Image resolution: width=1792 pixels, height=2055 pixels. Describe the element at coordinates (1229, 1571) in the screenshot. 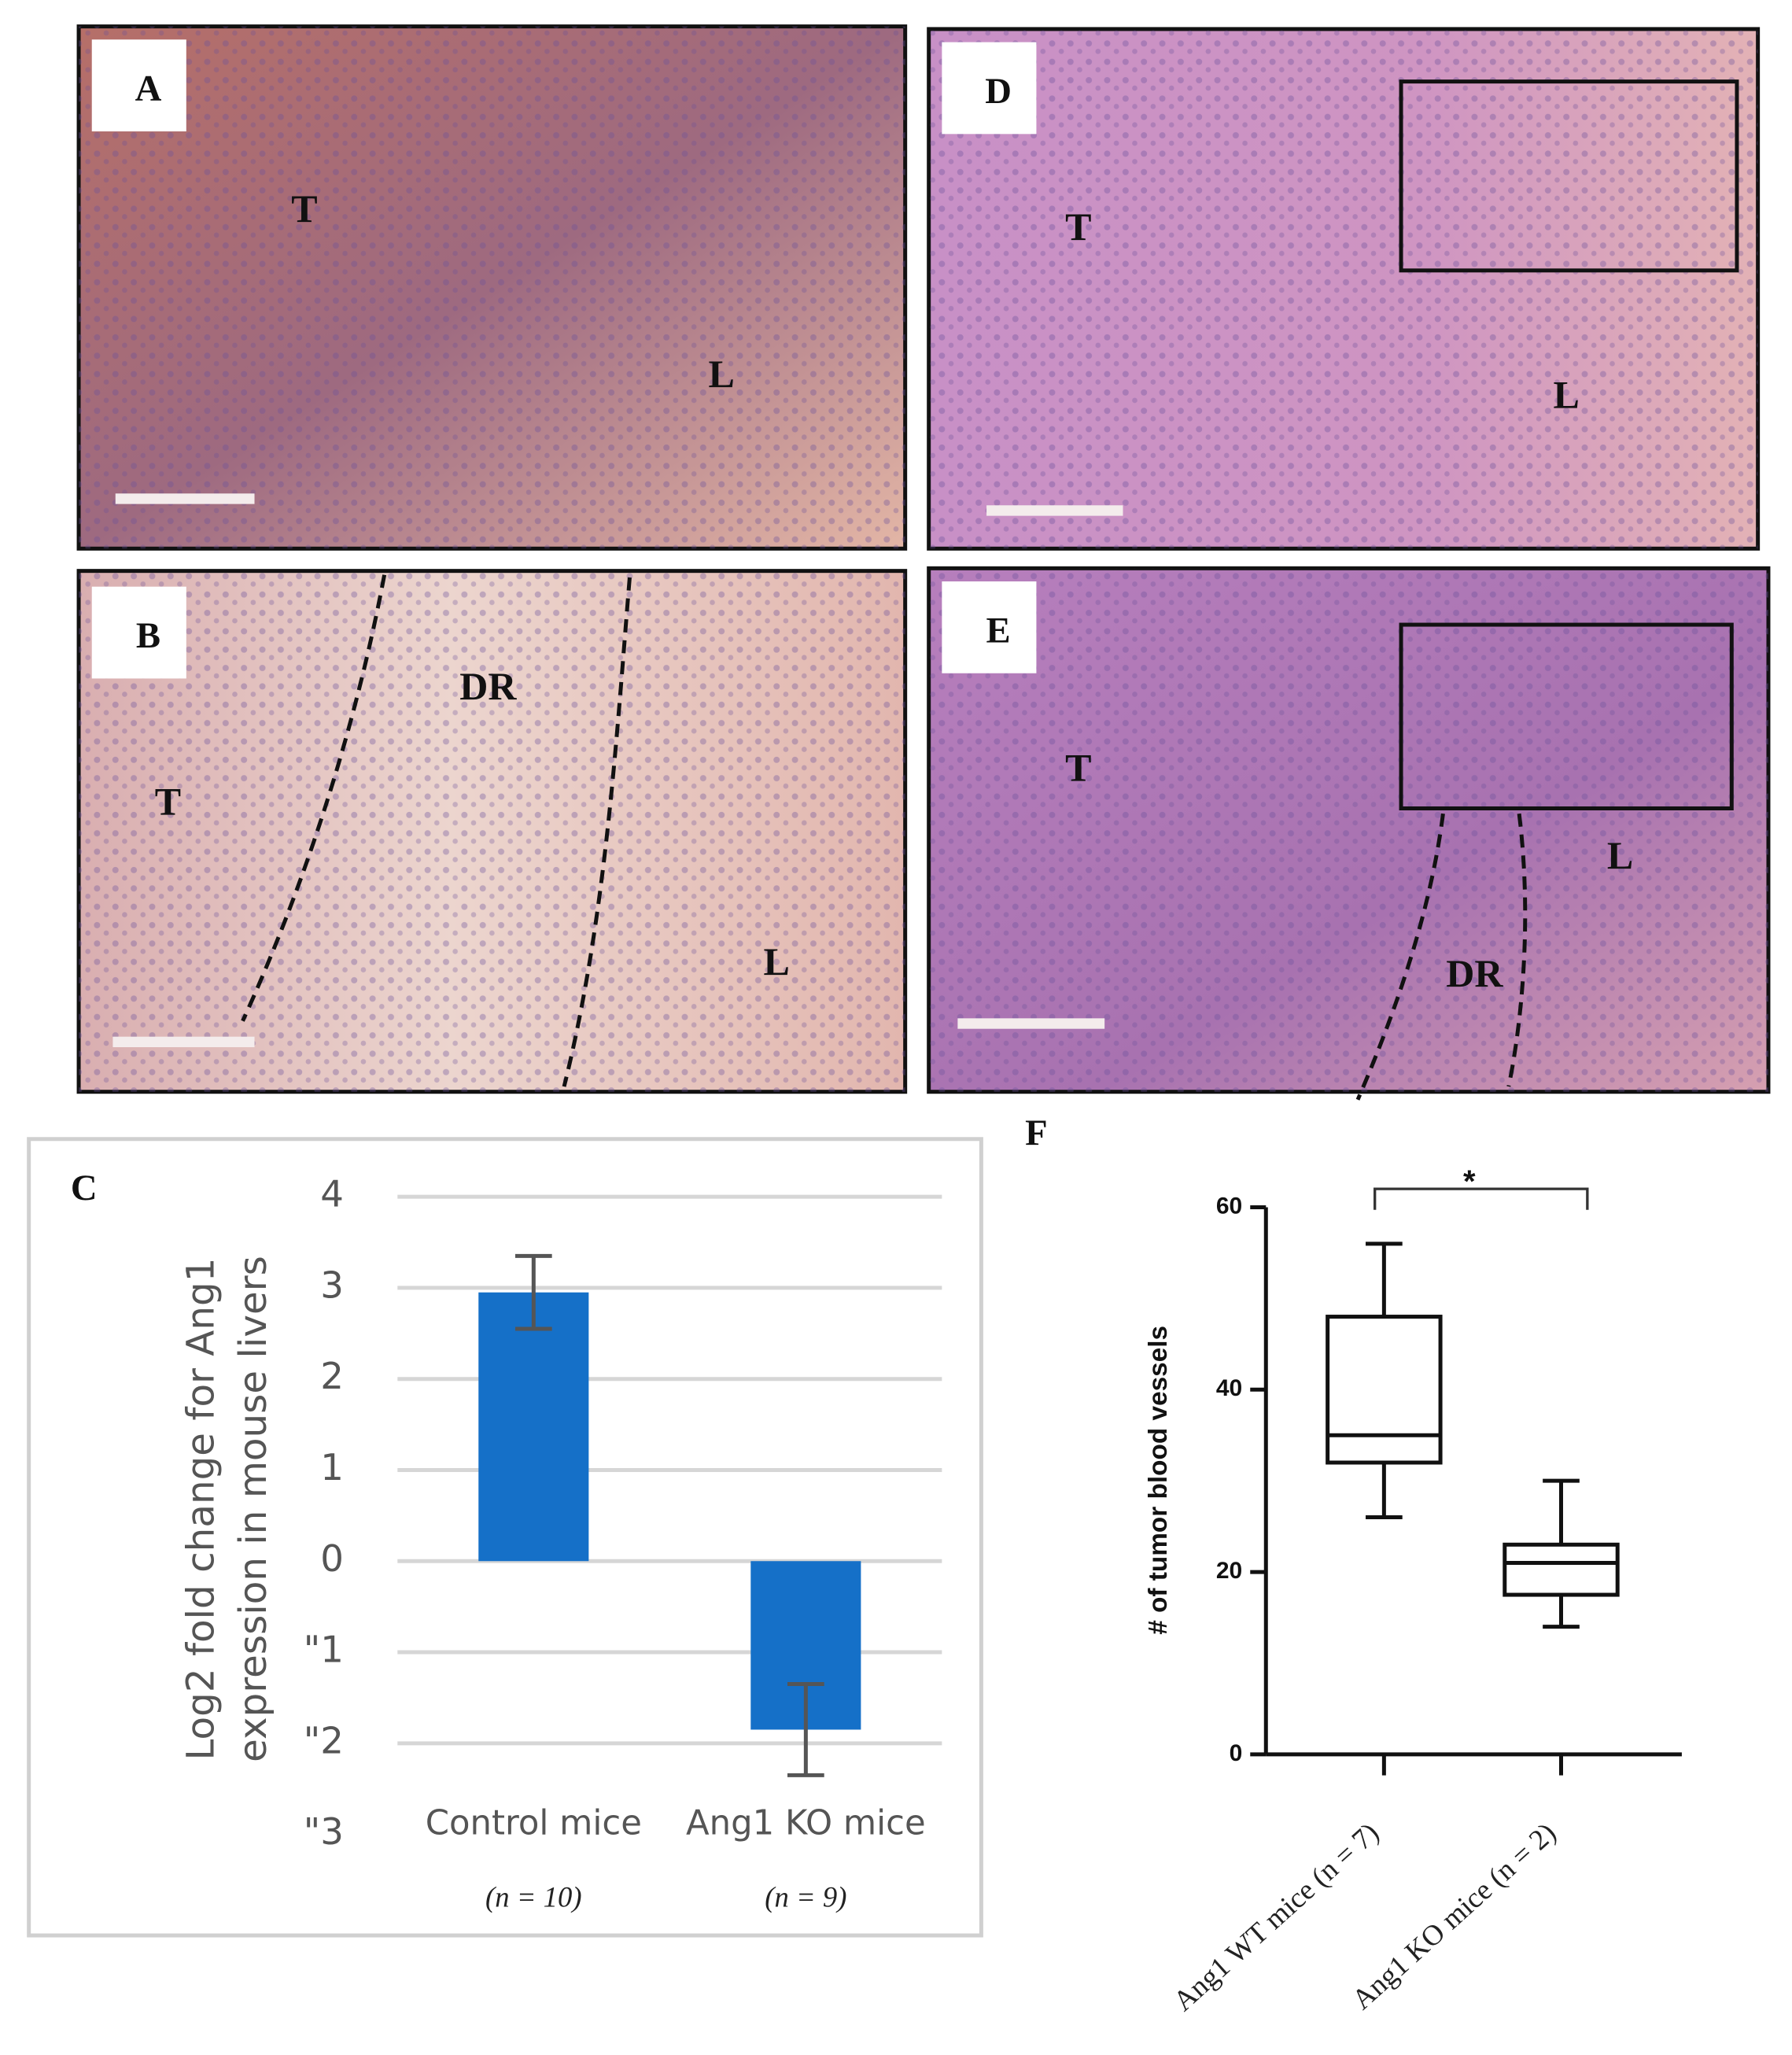

I see `y-tick-label: 20` at that location.